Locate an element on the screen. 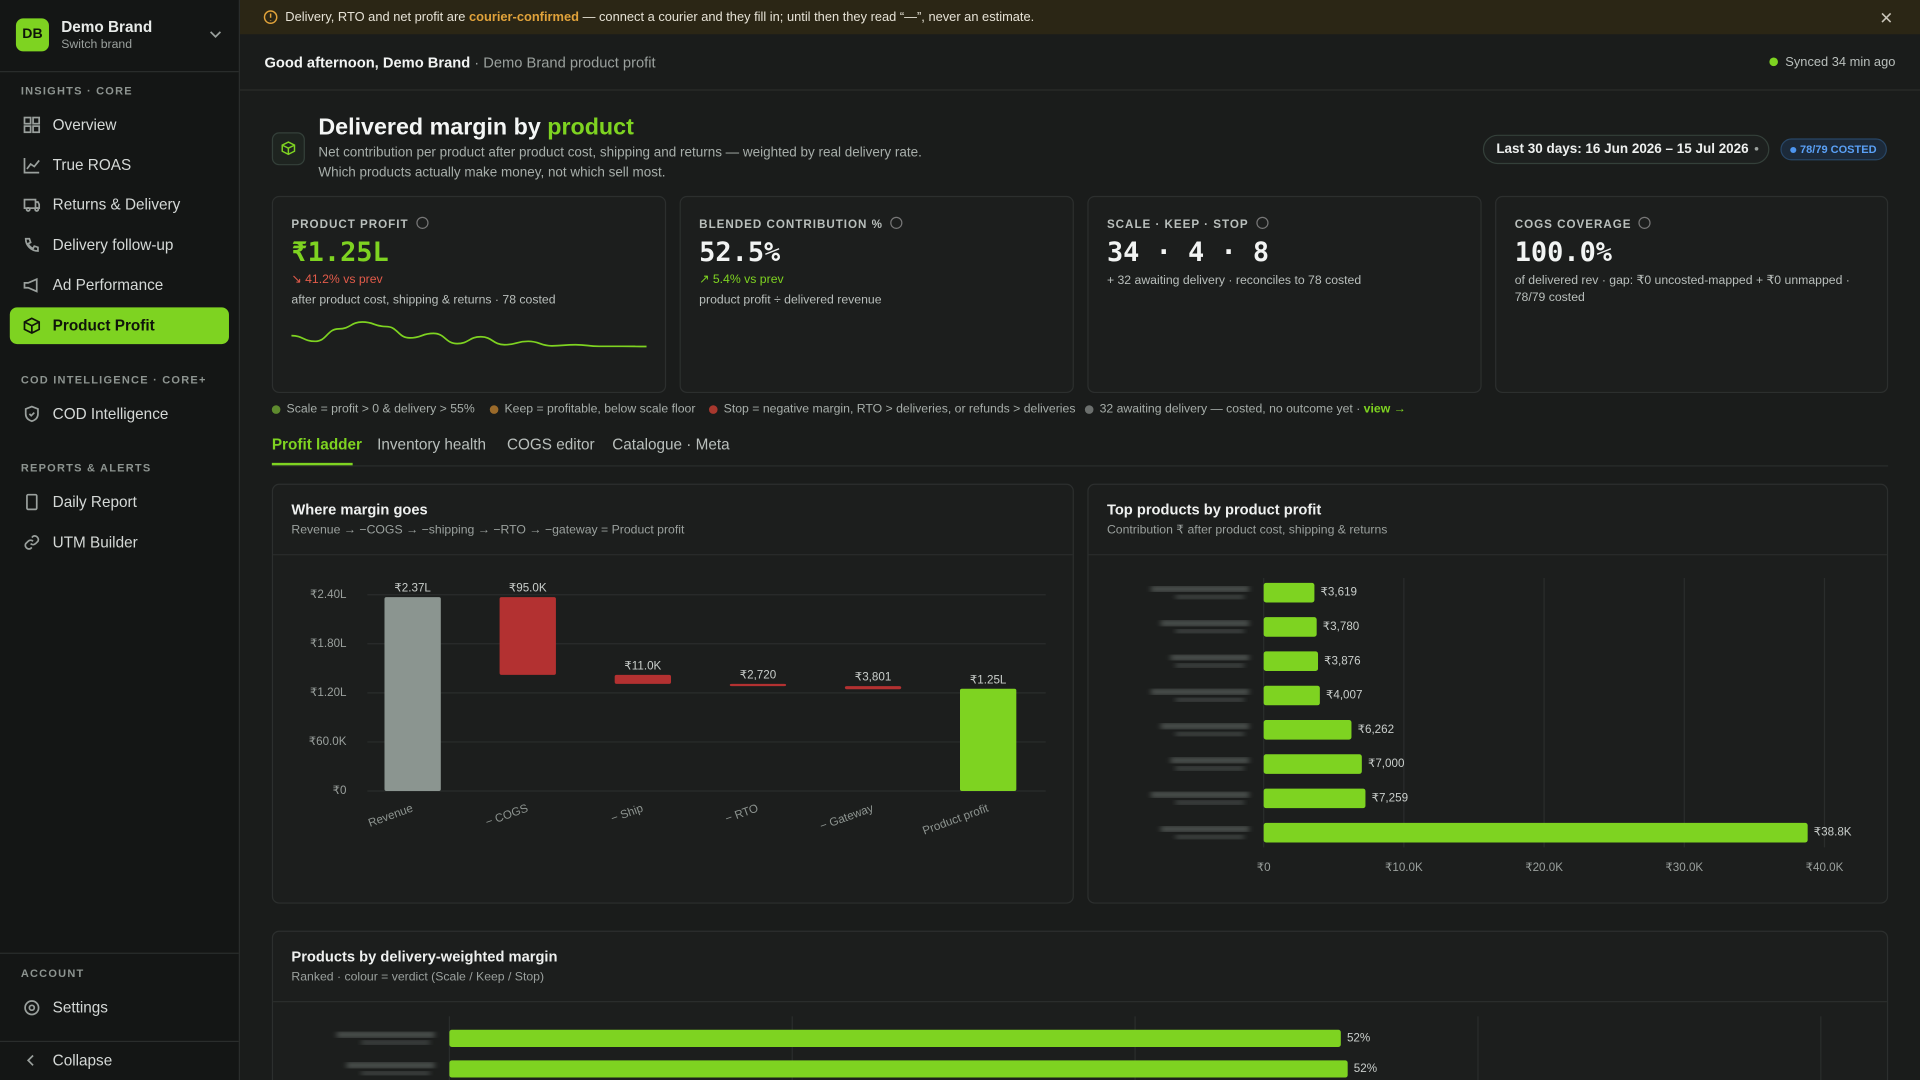 This screenshot has width=1920, height=1080. date-range-picker: Last 30 days: 16 Jun 2026 – 15 Jul 2026 is located at coordinates (1626, 149).